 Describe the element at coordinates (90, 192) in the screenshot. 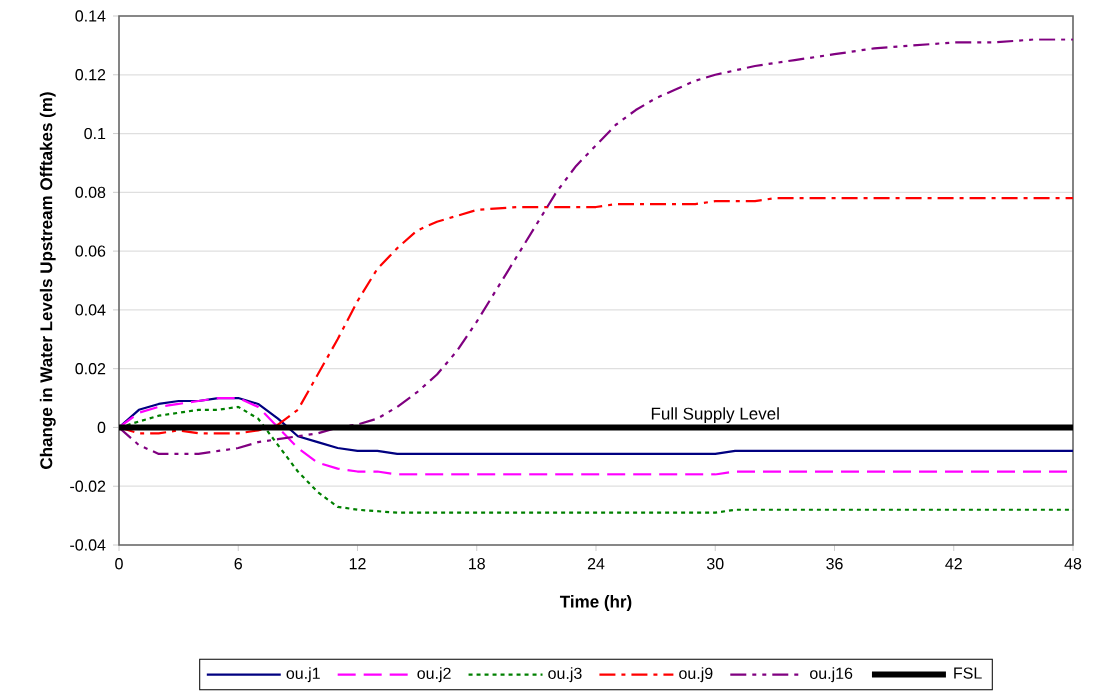

I see `y-tick-label: 0.08` at that location.